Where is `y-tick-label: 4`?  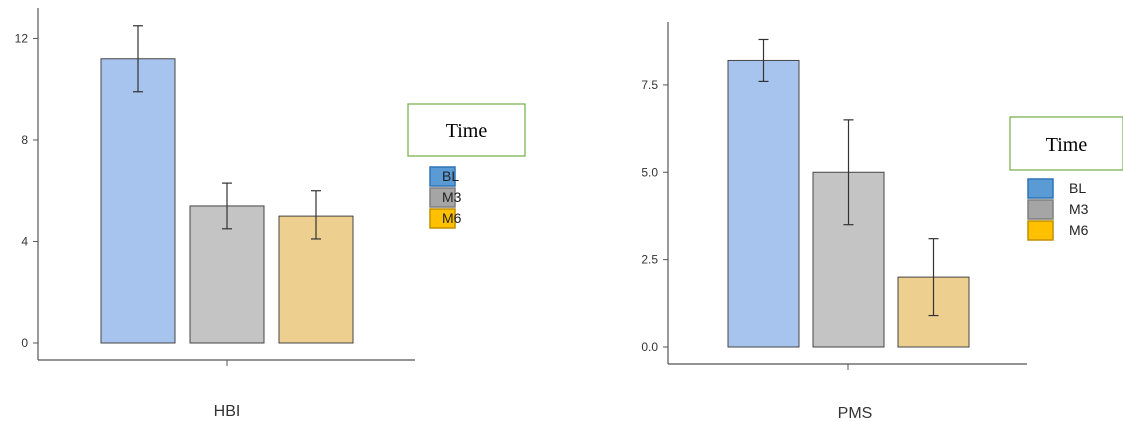 y-tick-label: 4 is located at coordinates (24, 241).